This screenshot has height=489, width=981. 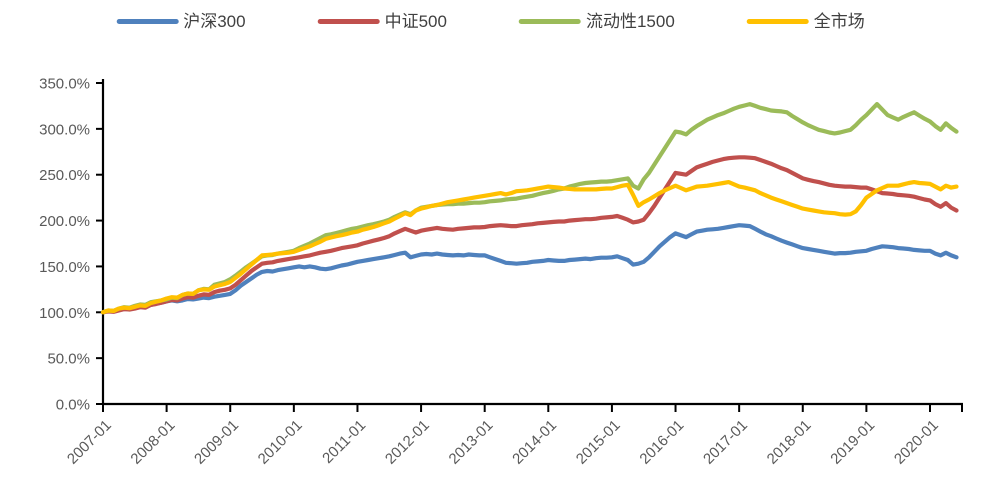 I want to click on legend-item-zz500: 中证500, so click(x=382, y=21).